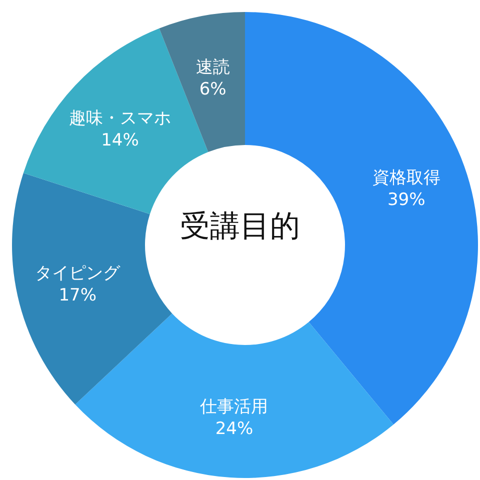 The height and width of the screenshot is (480, 480). What do you see at coordinates (212, 90) in the screenshot?
I see `data-label: 6%` at bounding box center [212, 90].